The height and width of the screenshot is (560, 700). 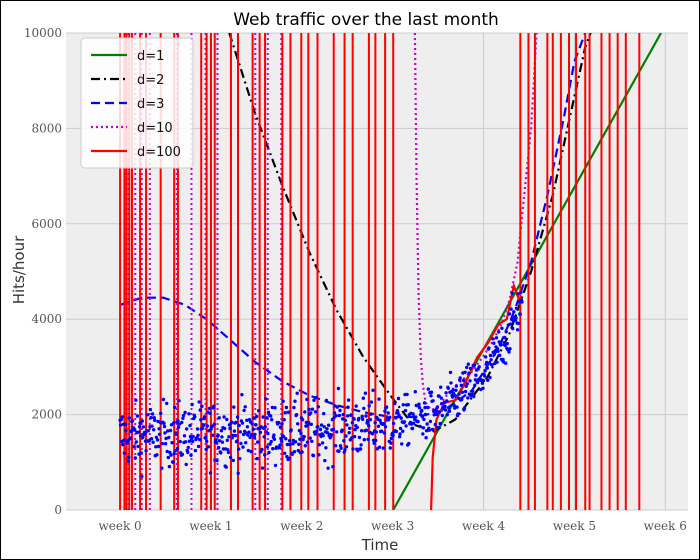 I want to click on x-axis-label: Time, so click(x=380, y=545).